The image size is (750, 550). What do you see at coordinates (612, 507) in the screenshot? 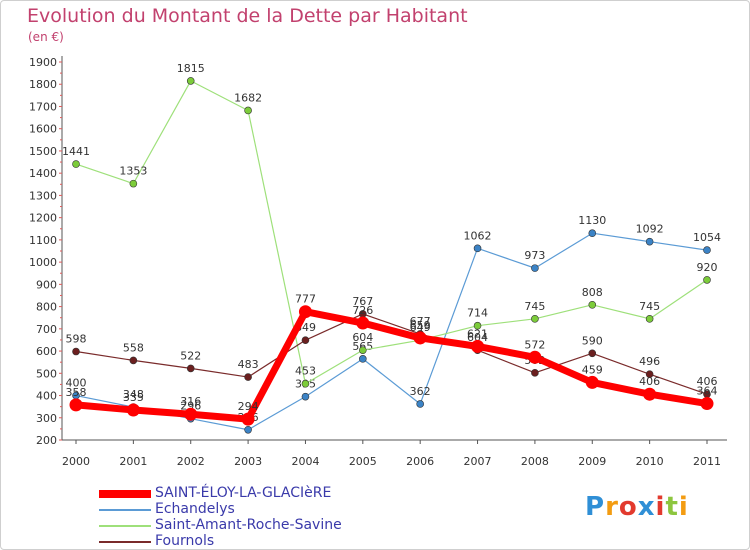
I see `logo-letter: r` at bounding box center [612, 507].